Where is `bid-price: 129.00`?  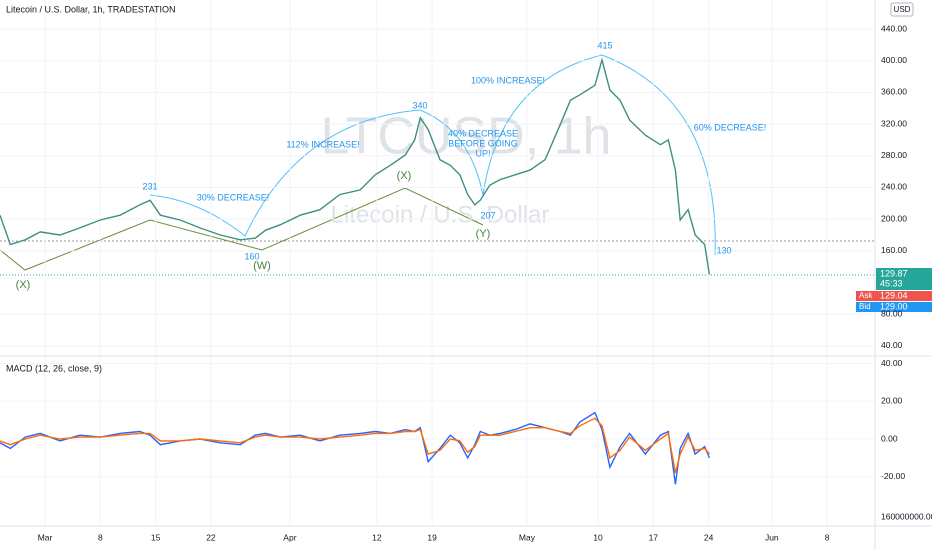
bid-price: 129.00 is located at coordinates (894, 306).